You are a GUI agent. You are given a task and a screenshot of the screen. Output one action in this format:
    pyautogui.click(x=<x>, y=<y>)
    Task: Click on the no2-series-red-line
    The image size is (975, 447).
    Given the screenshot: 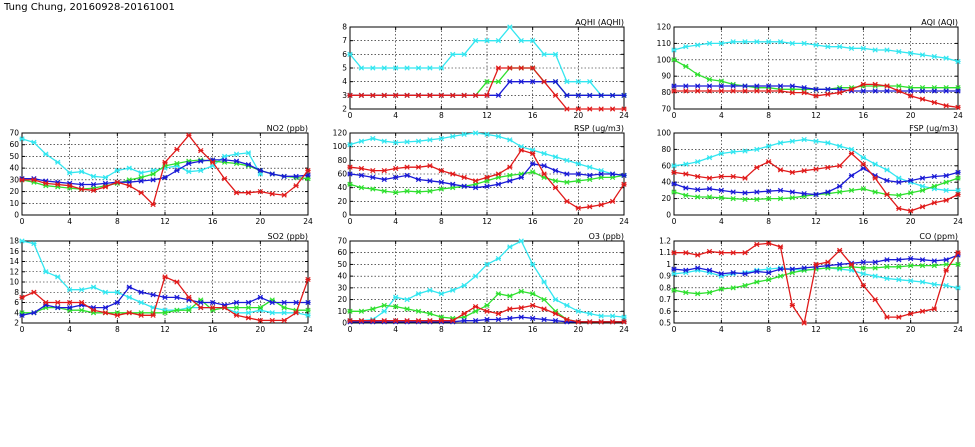 What is the action you would take?
    pyautogui.click(x=165, y=170)
    